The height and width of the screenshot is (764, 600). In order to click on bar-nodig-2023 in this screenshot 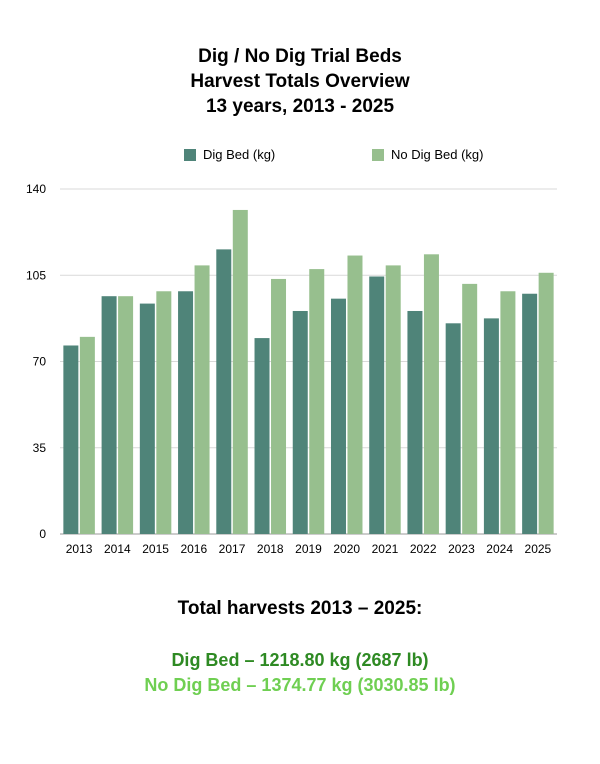, I will do `click(470, 408)`.